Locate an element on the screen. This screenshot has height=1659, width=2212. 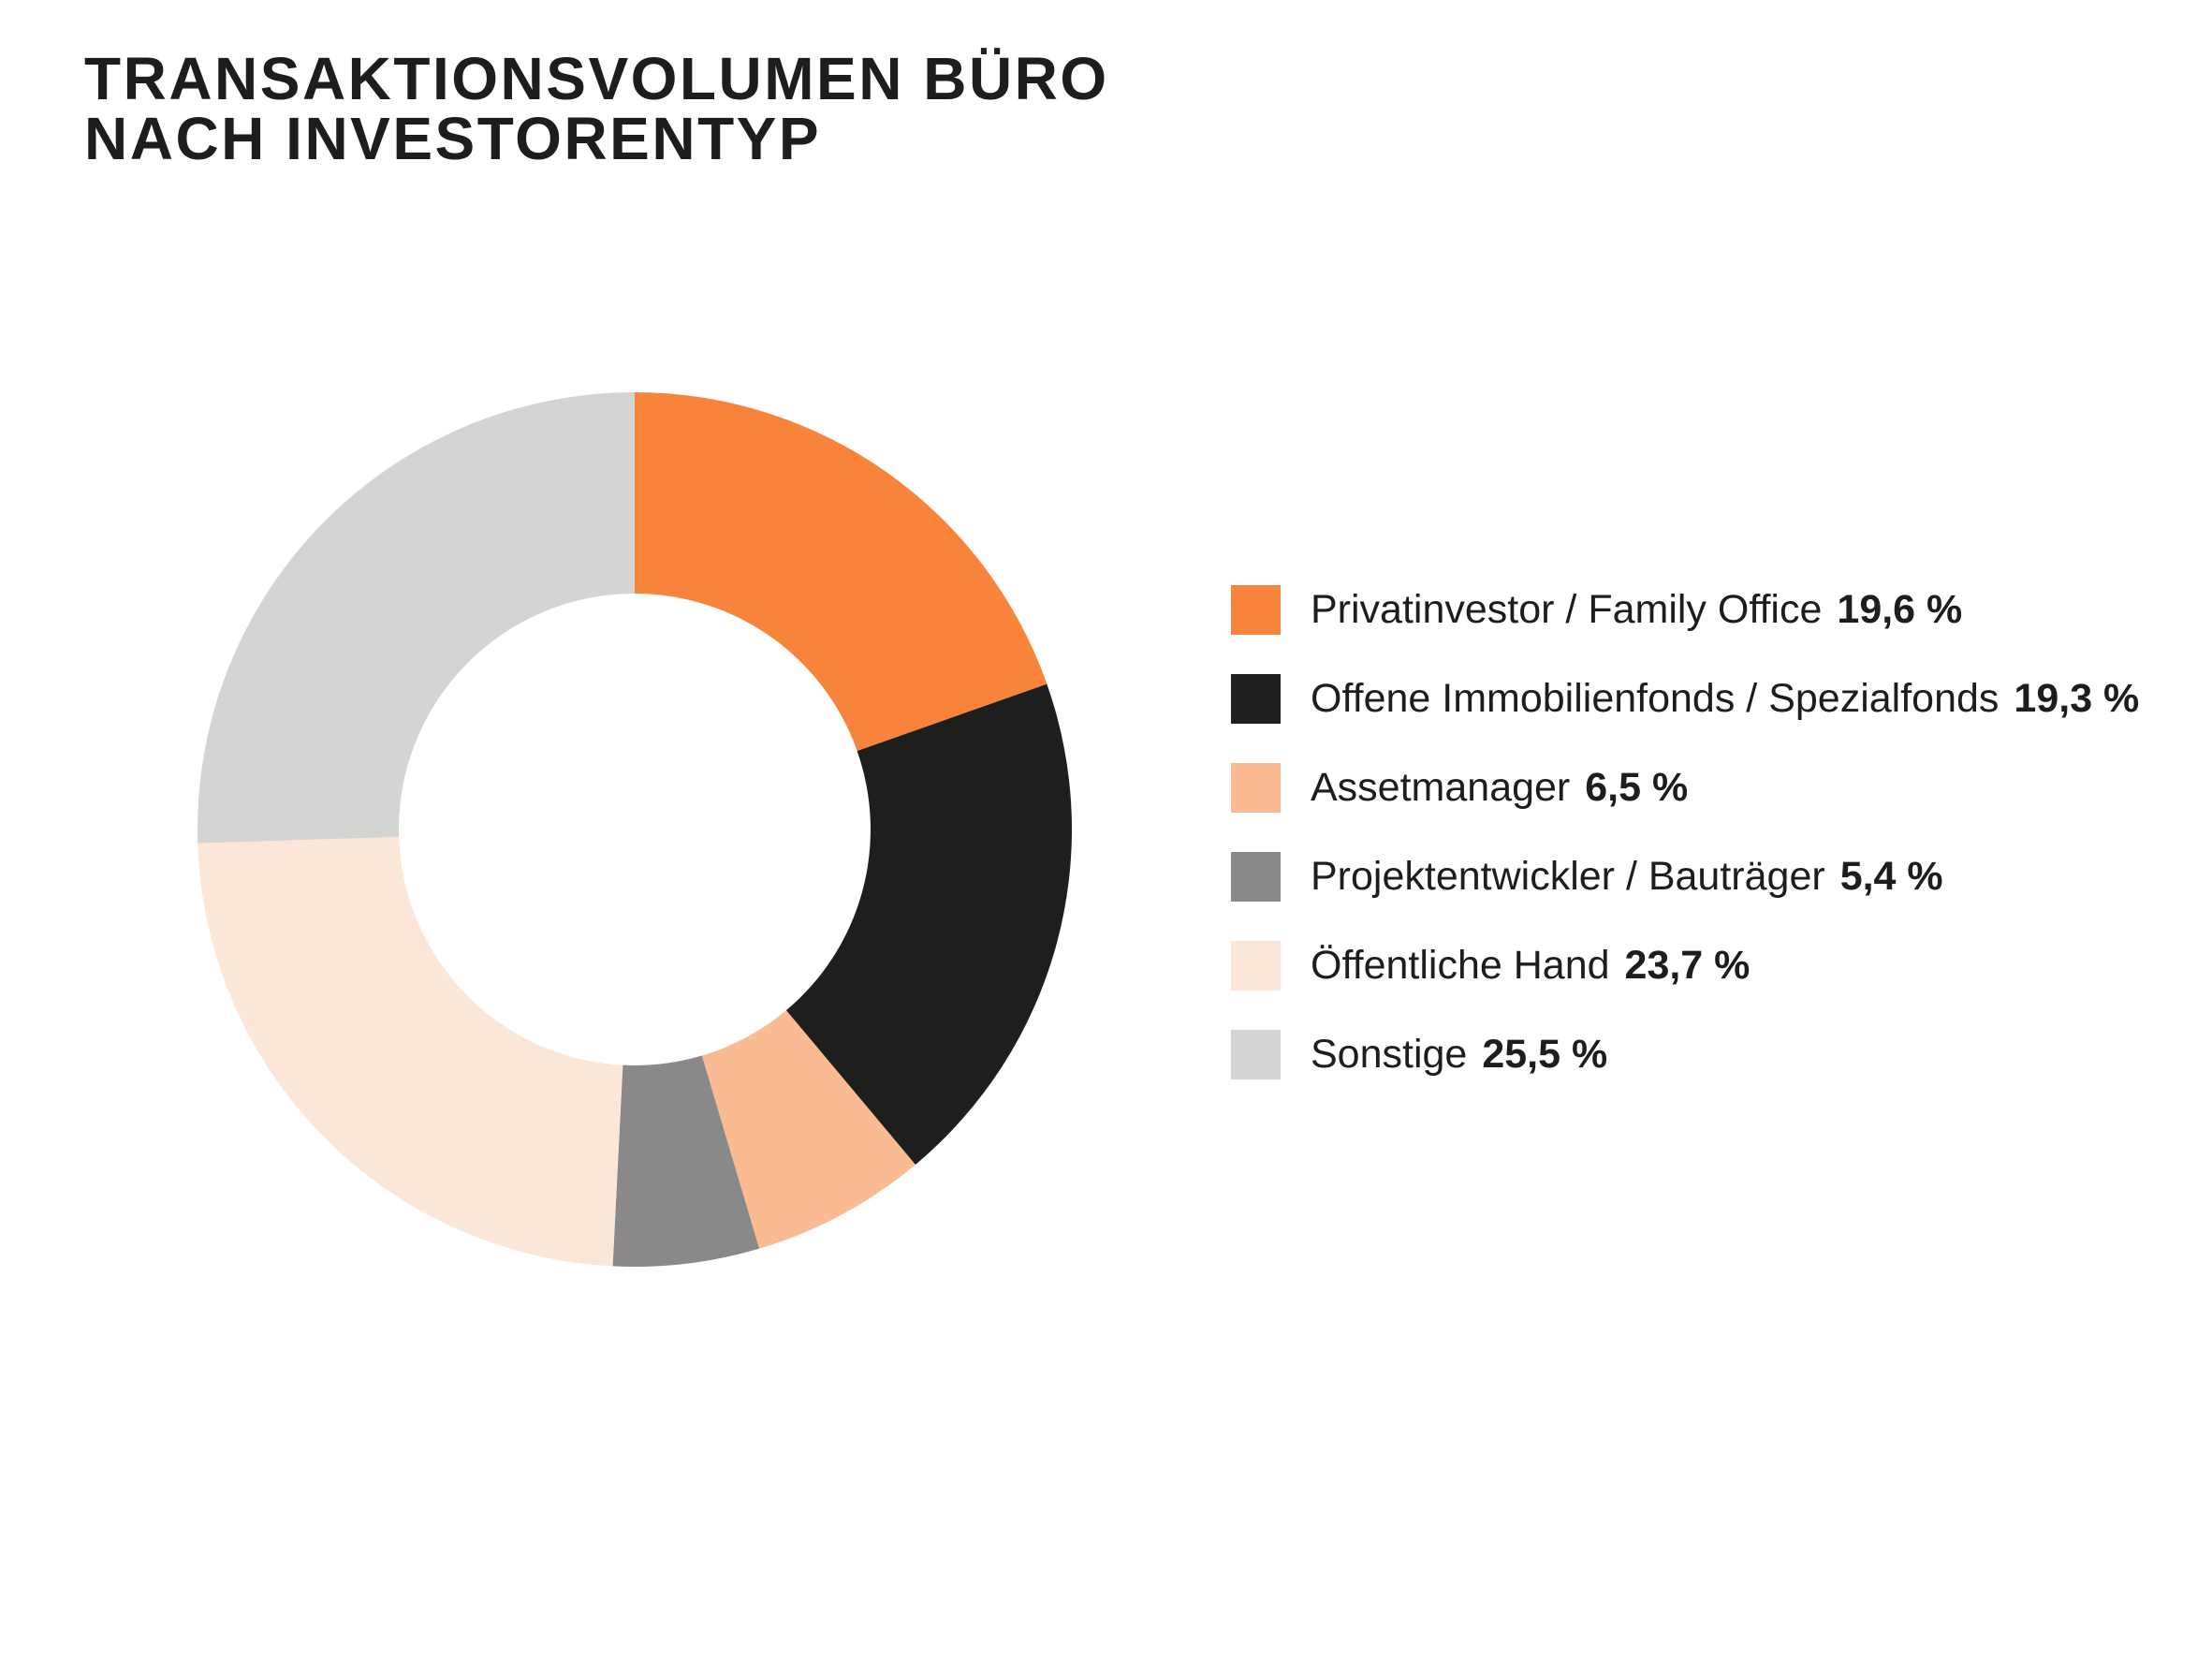
legend-label: Projektentwickler / Bauträger is located at coordinates (1568, 876).